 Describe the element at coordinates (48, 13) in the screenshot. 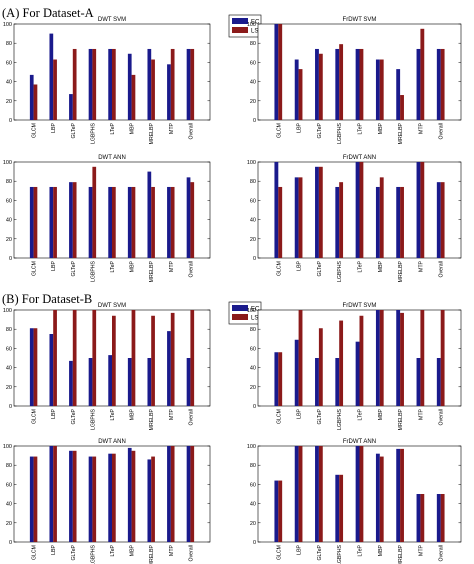

I see `section-title-a: (A) For Dataset-A` at that location.